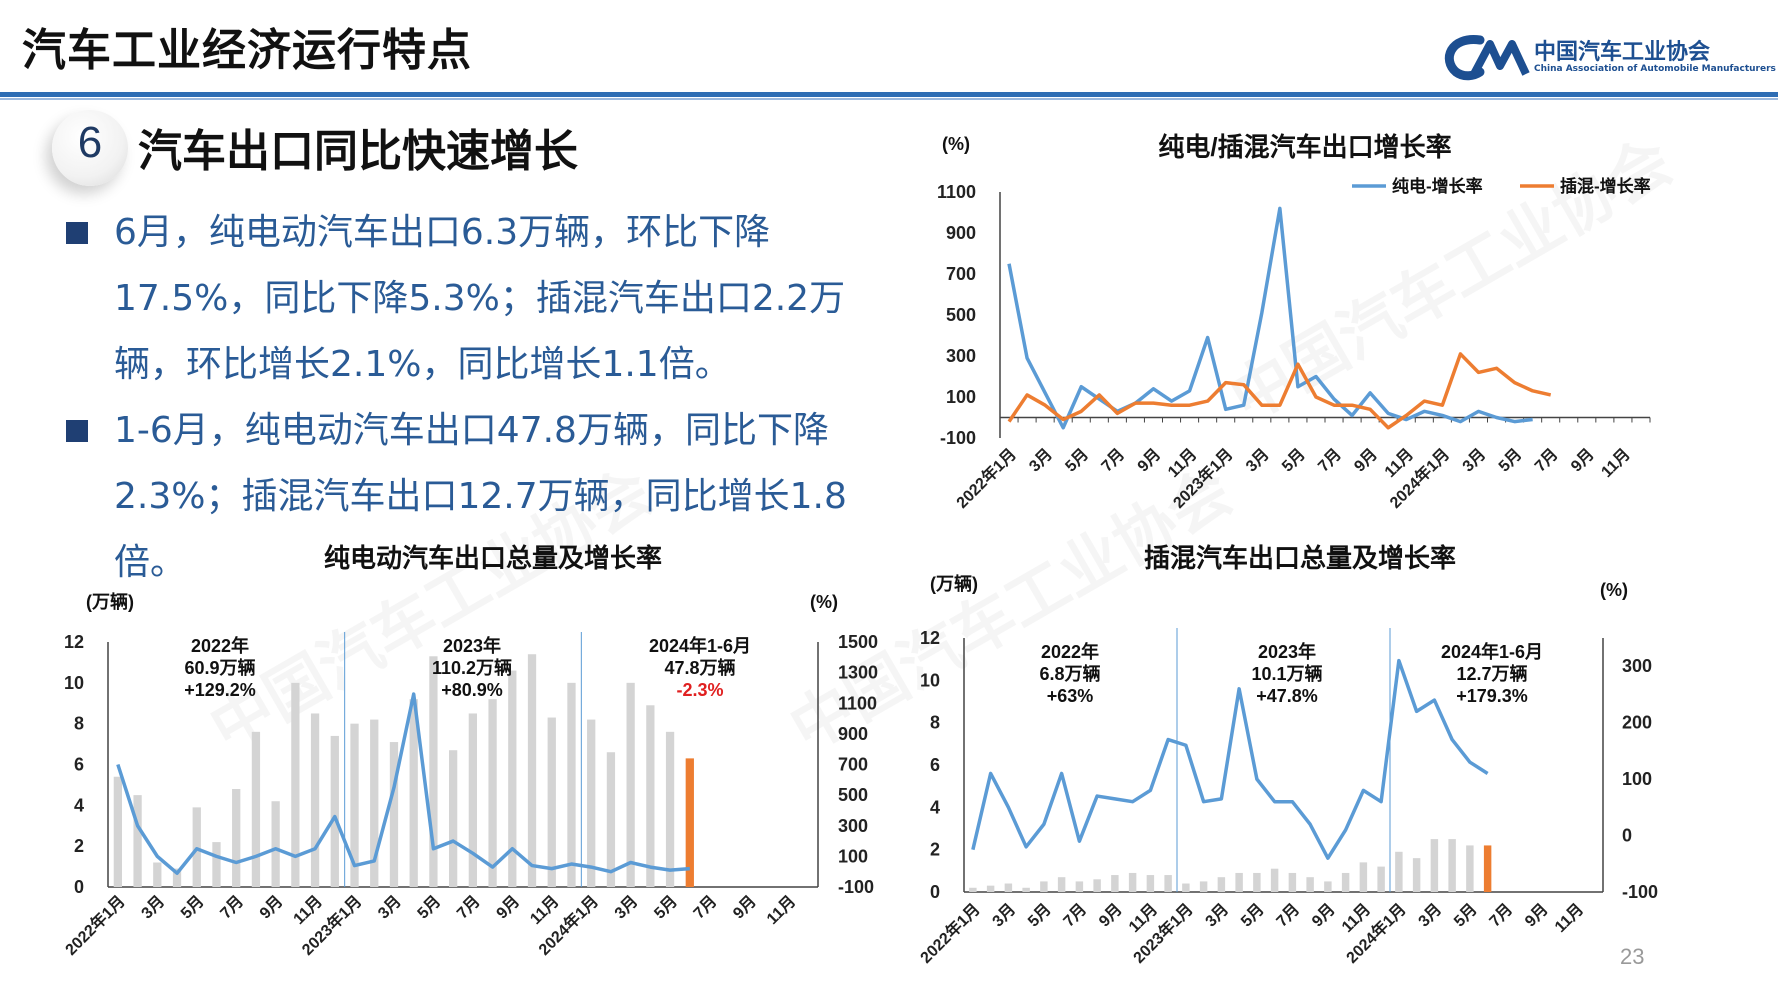 This screenshot has width=1778, height=1000. I want to click on y-tick-label-left: 8, so click(79, 724).